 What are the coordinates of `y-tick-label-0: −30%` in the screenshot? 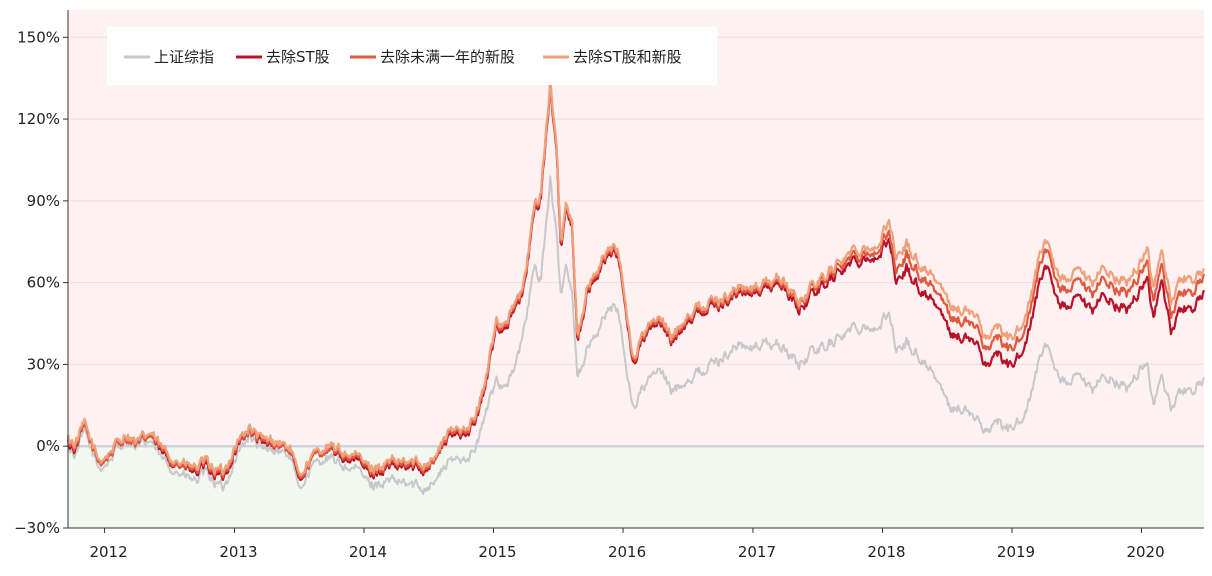 It's located at (37, 528).